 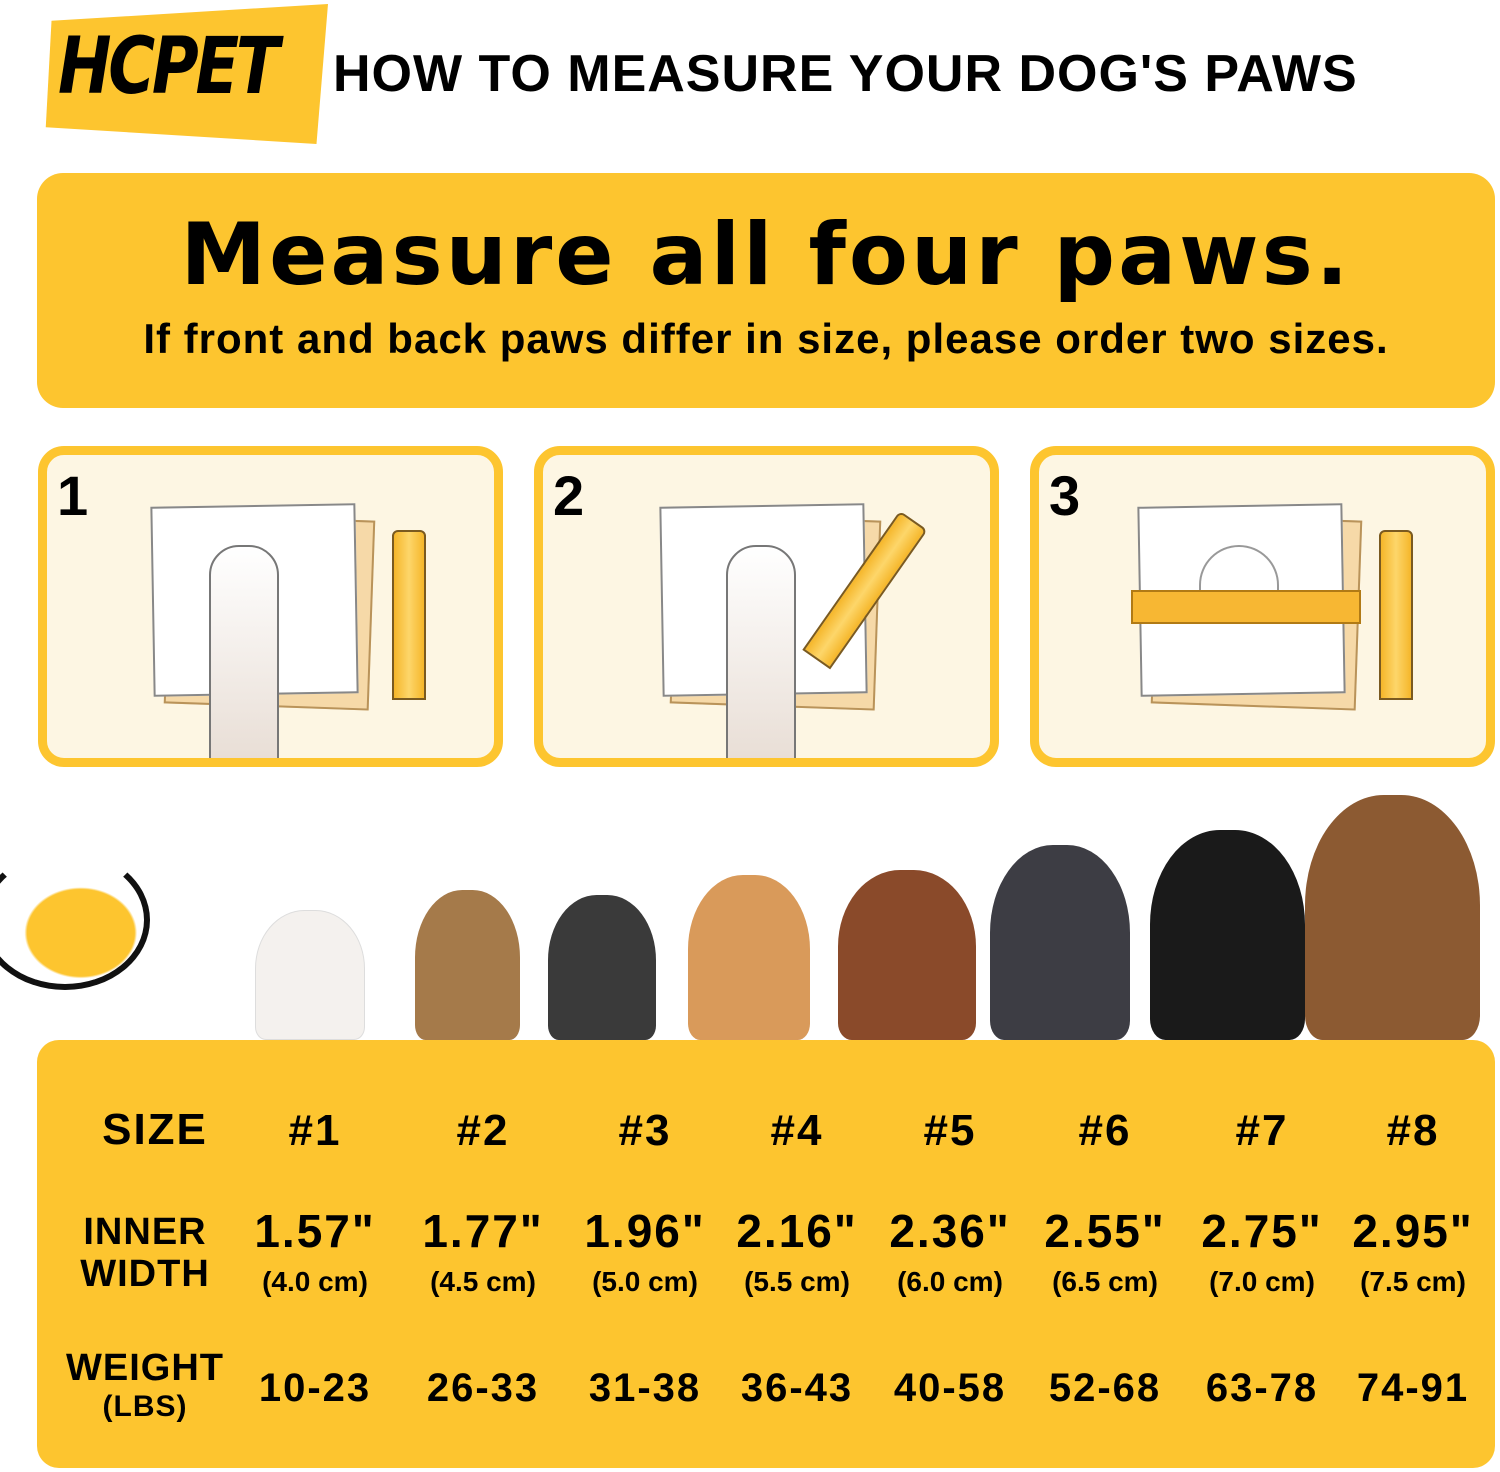 I want to click on weight-range: 40-58, so click(x=950, y=1388).